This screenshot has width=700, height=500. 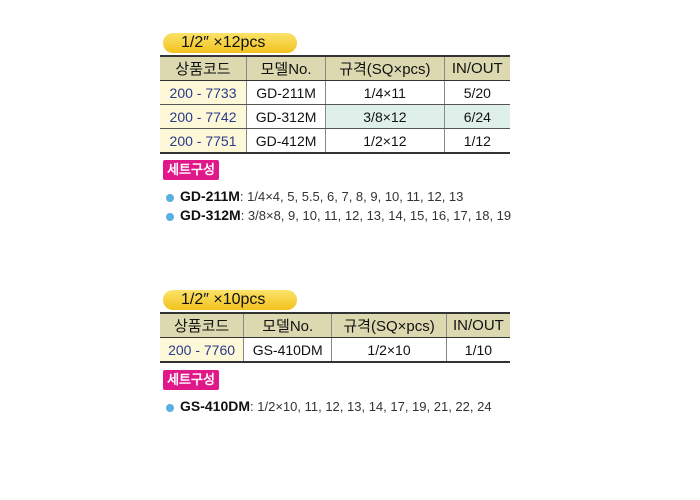 What do you see at coordinates (286, 92) in the screenshot?
I see `model-no: GD-211M` at bounding box center [286, 92].